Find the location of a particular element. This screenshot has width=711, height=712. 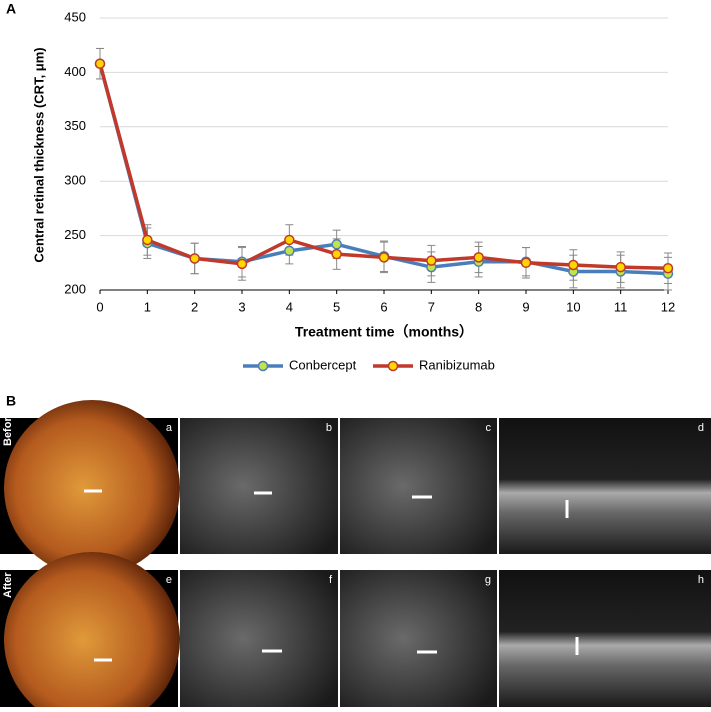

x-tick-label: 10 is located at coordinates (573, 306).